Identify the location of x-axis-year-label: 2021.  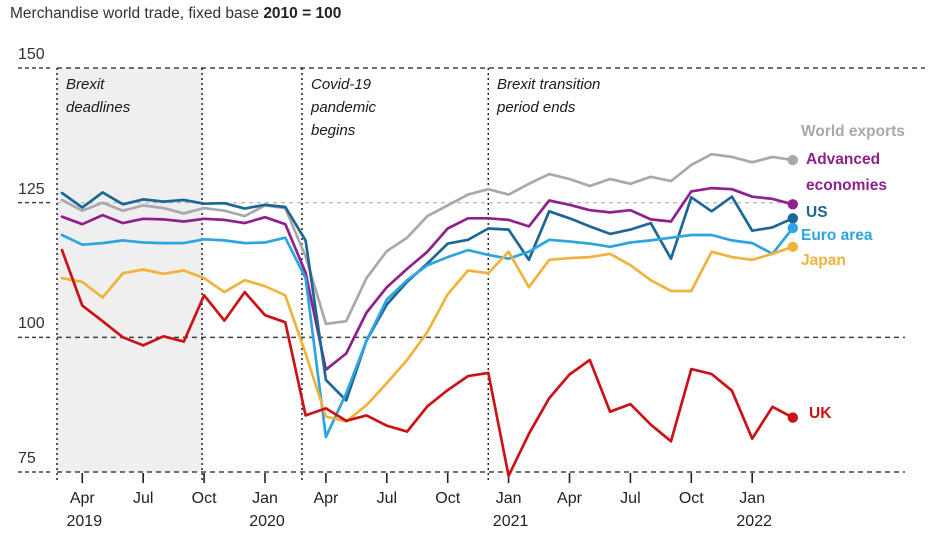
(510, 521).